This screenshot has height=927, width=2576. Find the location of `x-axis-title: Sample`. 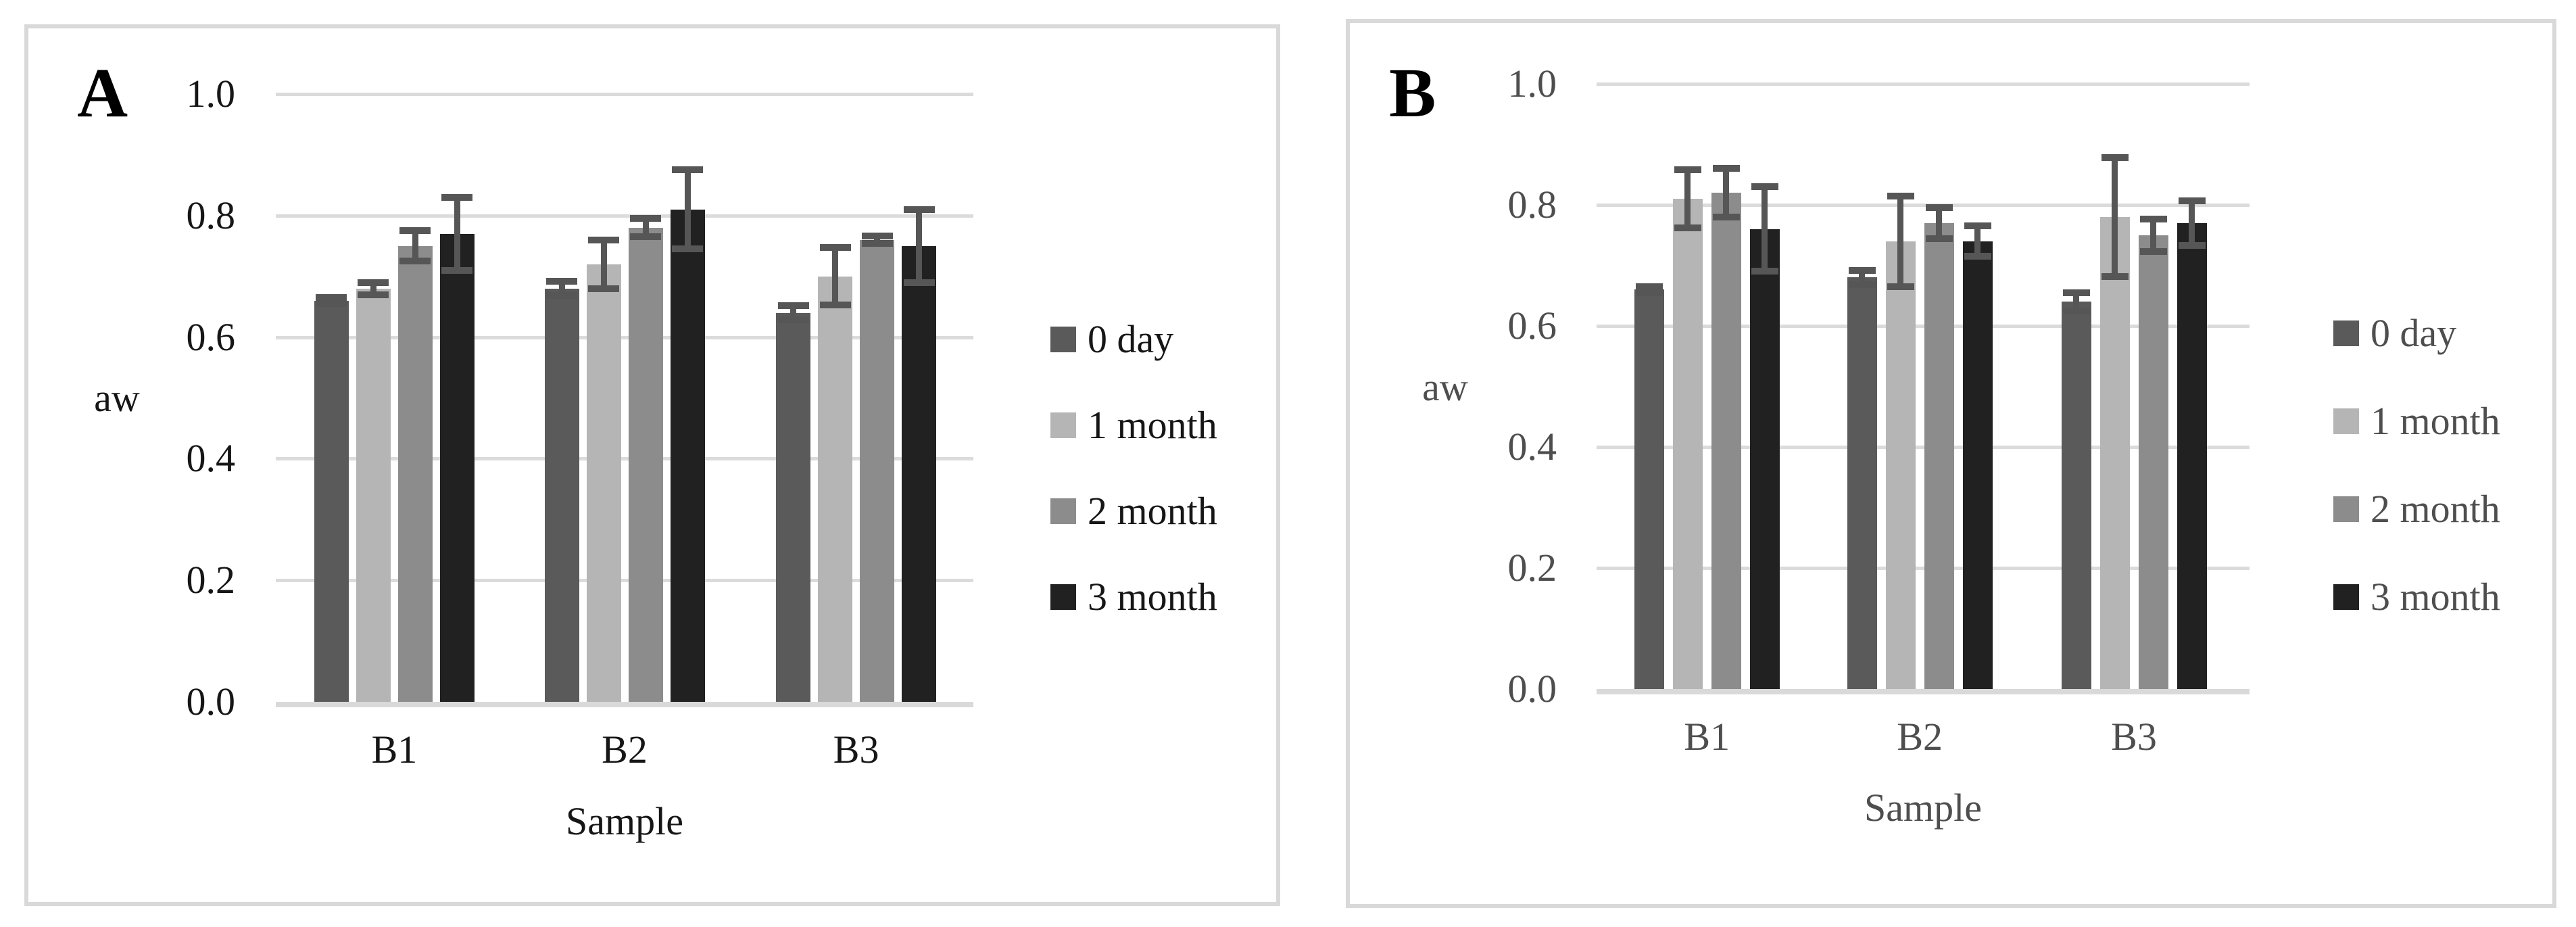

x-axis-title: Sample is located at coordinates (1923, 808).